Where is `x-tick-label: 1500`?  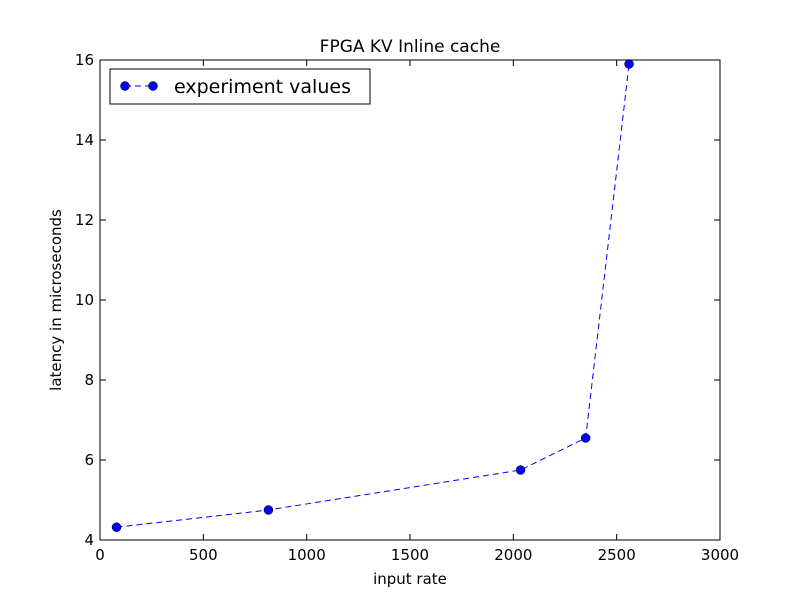
x-tick-label: 1500 is located at coordinates (410, 555).